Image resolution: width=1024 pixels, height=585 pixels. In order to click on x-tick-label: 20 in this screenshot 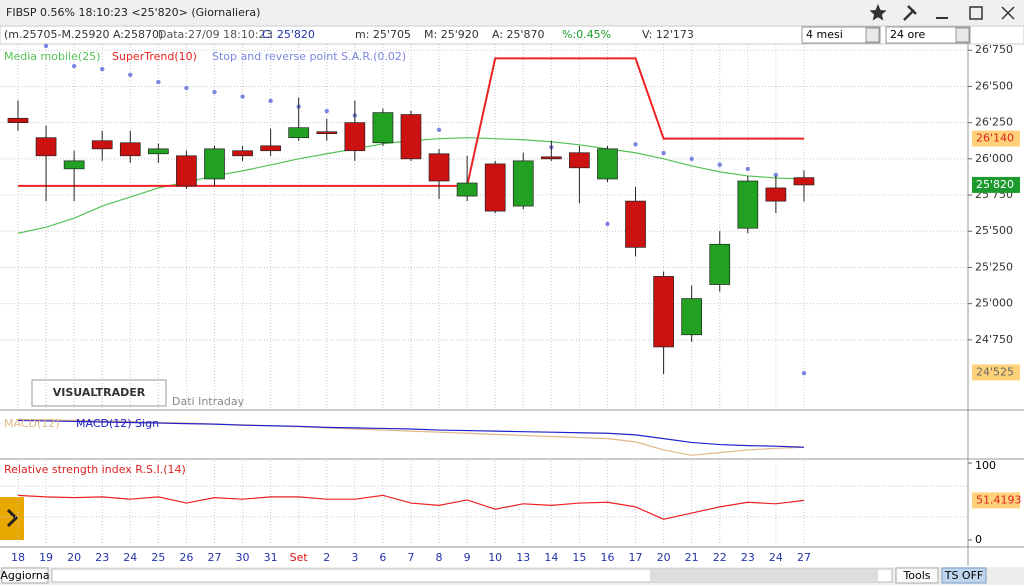, I will do `click(664, 557)`.